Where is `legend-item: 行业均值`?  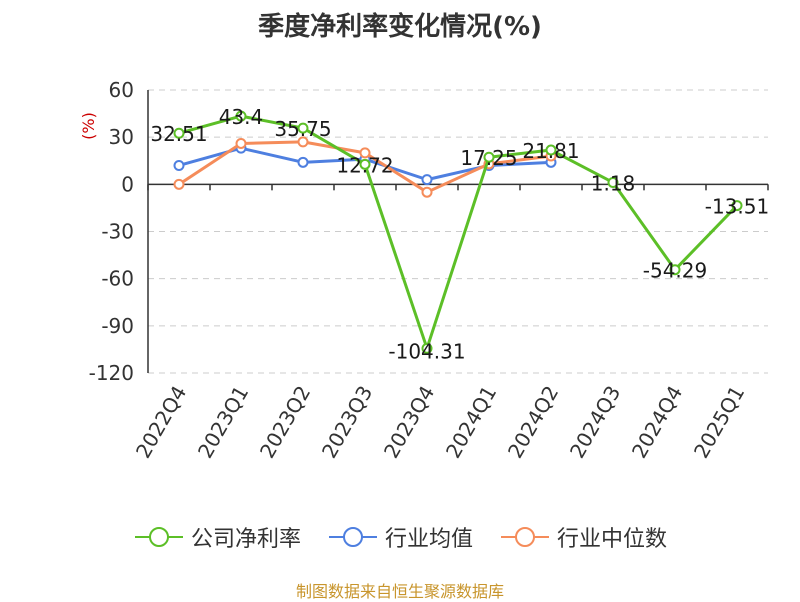 legend-item: 行业均值 is located at coordinates (400, 537).